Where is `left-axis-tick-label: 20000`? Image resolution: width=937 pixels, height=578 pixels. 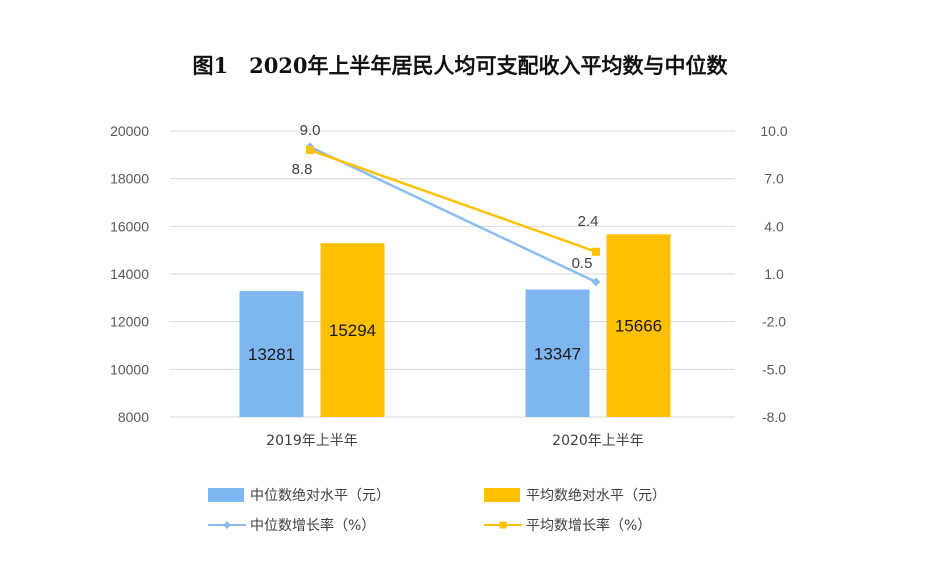 left-axis-tick-label: 20000 is located at coordinates (129, 131).